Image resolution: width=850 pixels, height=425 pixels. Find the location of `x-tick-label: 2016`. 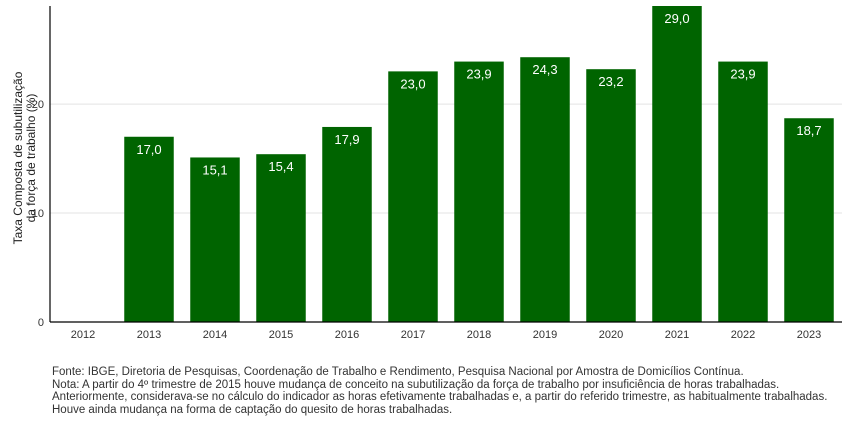

x-tick-label: 2016 is located at coordinates (347, 335).